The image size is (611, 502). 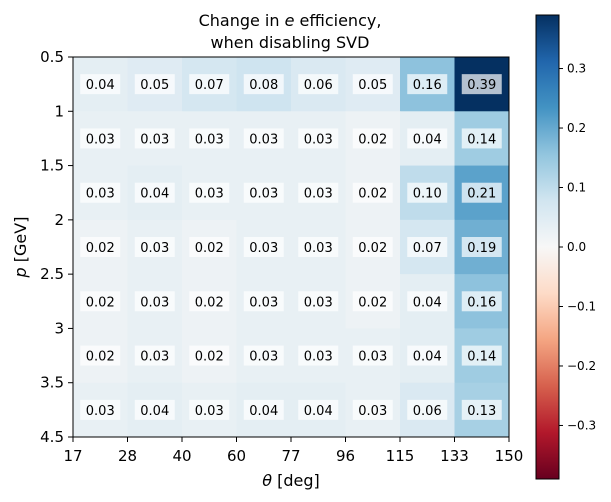 I want to click on y-axis-ticks: 0.5 1 1.5 2 2.5 3 3.5 4.5, so click(x=56, y=247).